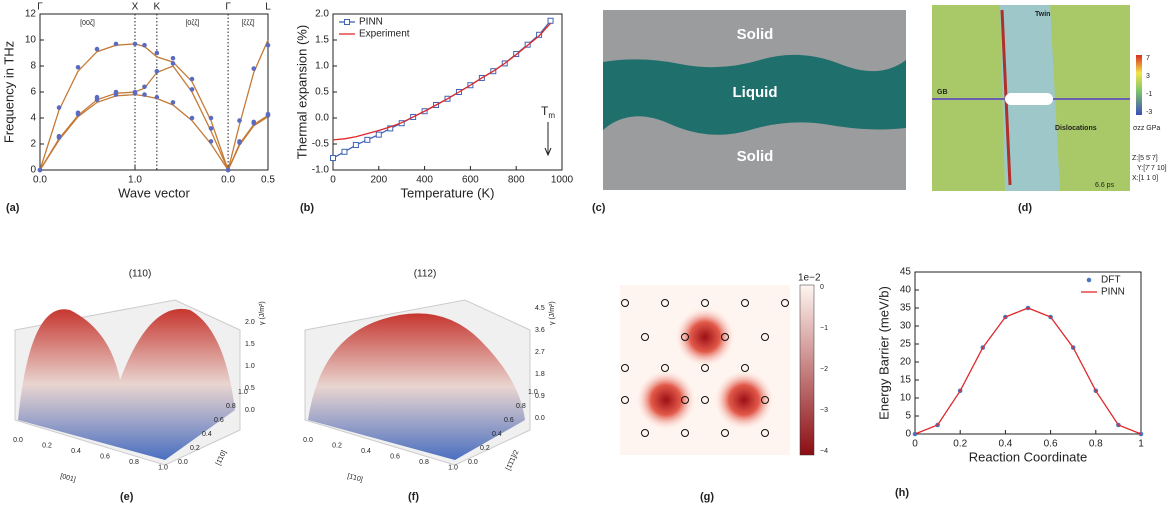 This screenshot has width=1176, height=513. Describe the element at coordinates (154, 192) in the screenshot. I see `x-axis-label: Wave vector` at that location.